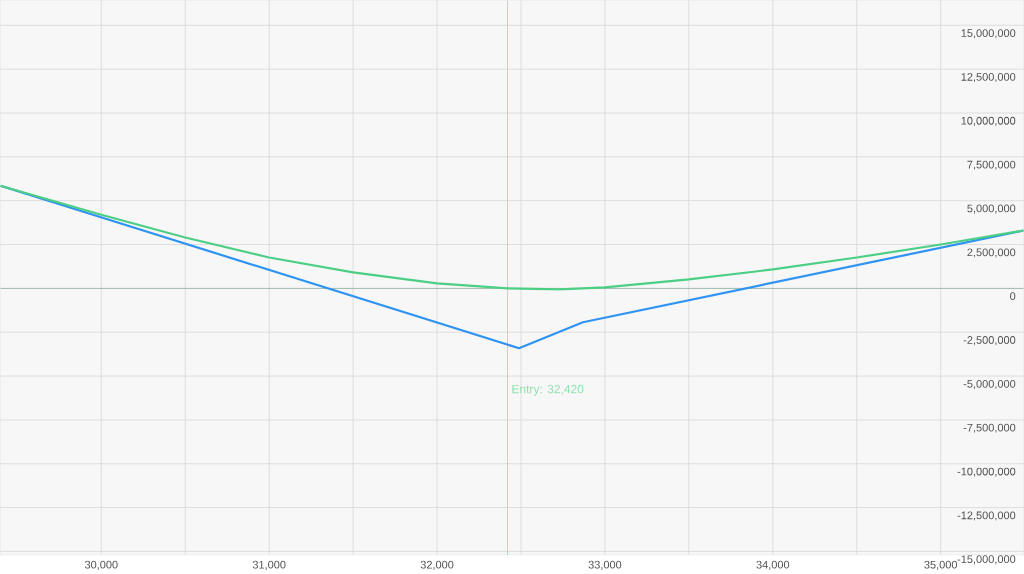 The image size is (1024, 574). What do you see at coordinates (986, 516) in the screenshot?
I see `y-tick-label: -12,500,000` at bounding box center [986, 516].